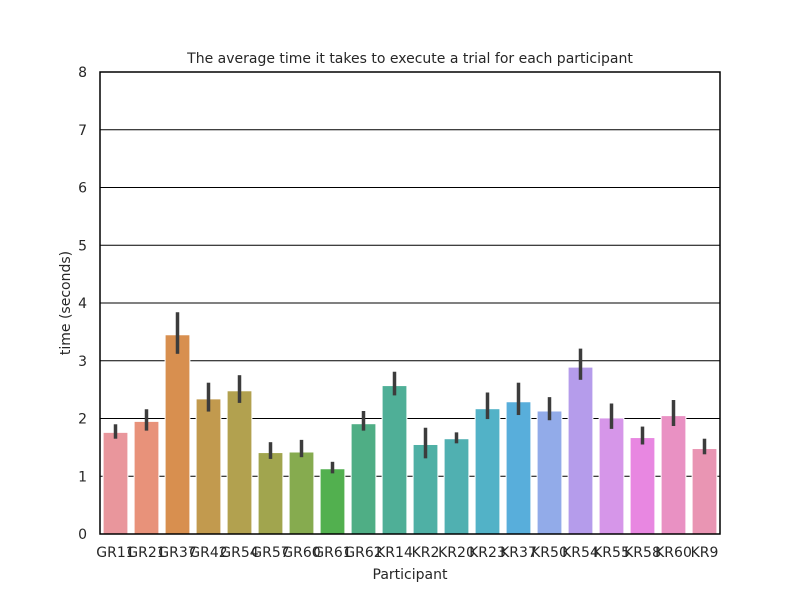  I want to click on bar-GR11, so click(115, 483).